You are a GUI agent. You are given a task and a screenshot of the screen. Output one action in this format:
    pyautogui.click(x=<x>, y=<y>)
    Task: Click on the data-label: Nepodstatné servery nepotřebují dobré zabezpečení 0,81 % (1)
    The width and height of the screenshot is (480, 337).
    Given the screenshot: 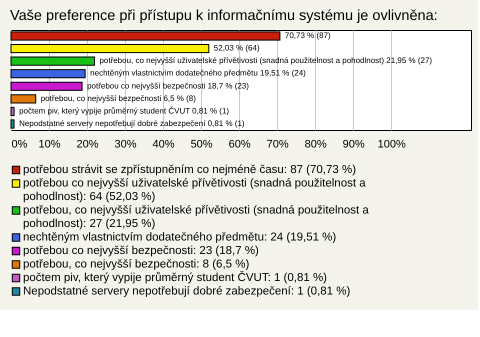 What is the action you would take?
    pyautogui.click(x=132, y=123)
    